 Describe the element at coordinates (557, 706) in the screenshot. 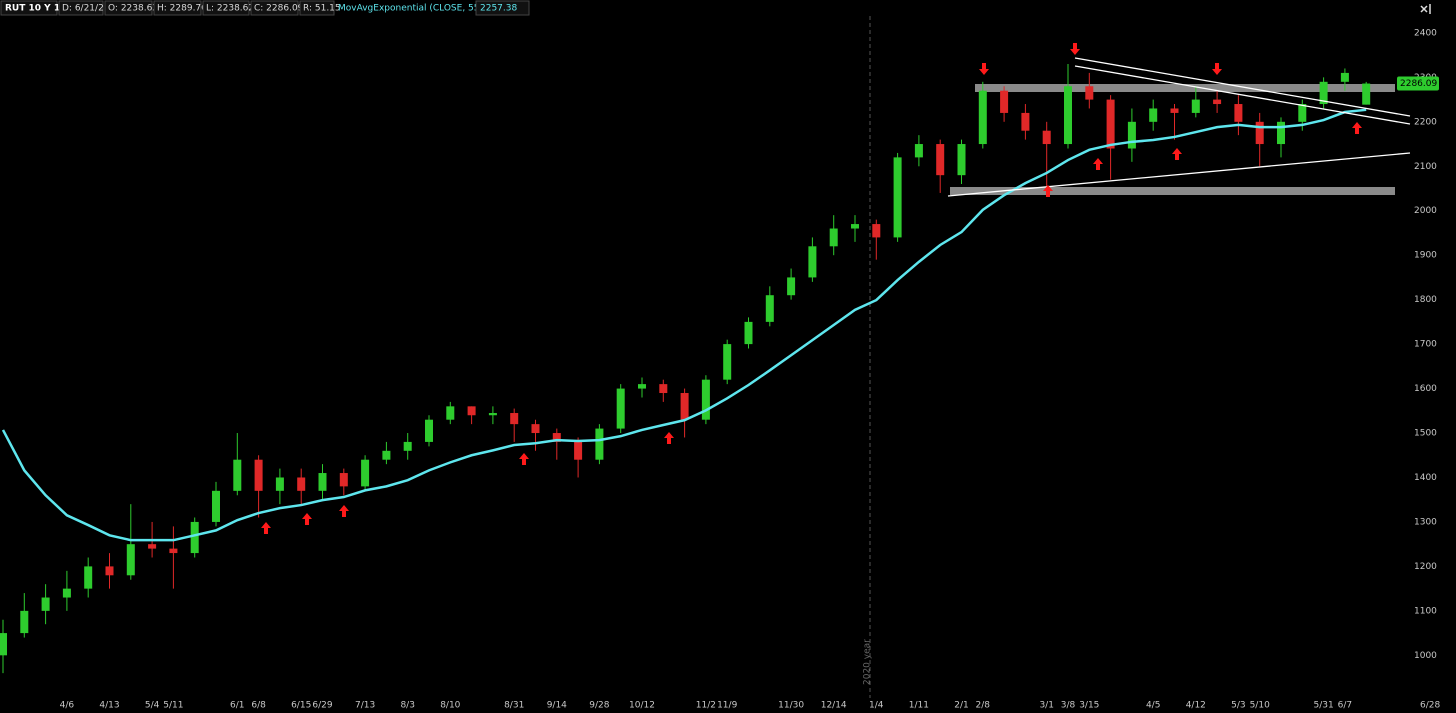

I see `x-tick-label: 9/14` at that location.